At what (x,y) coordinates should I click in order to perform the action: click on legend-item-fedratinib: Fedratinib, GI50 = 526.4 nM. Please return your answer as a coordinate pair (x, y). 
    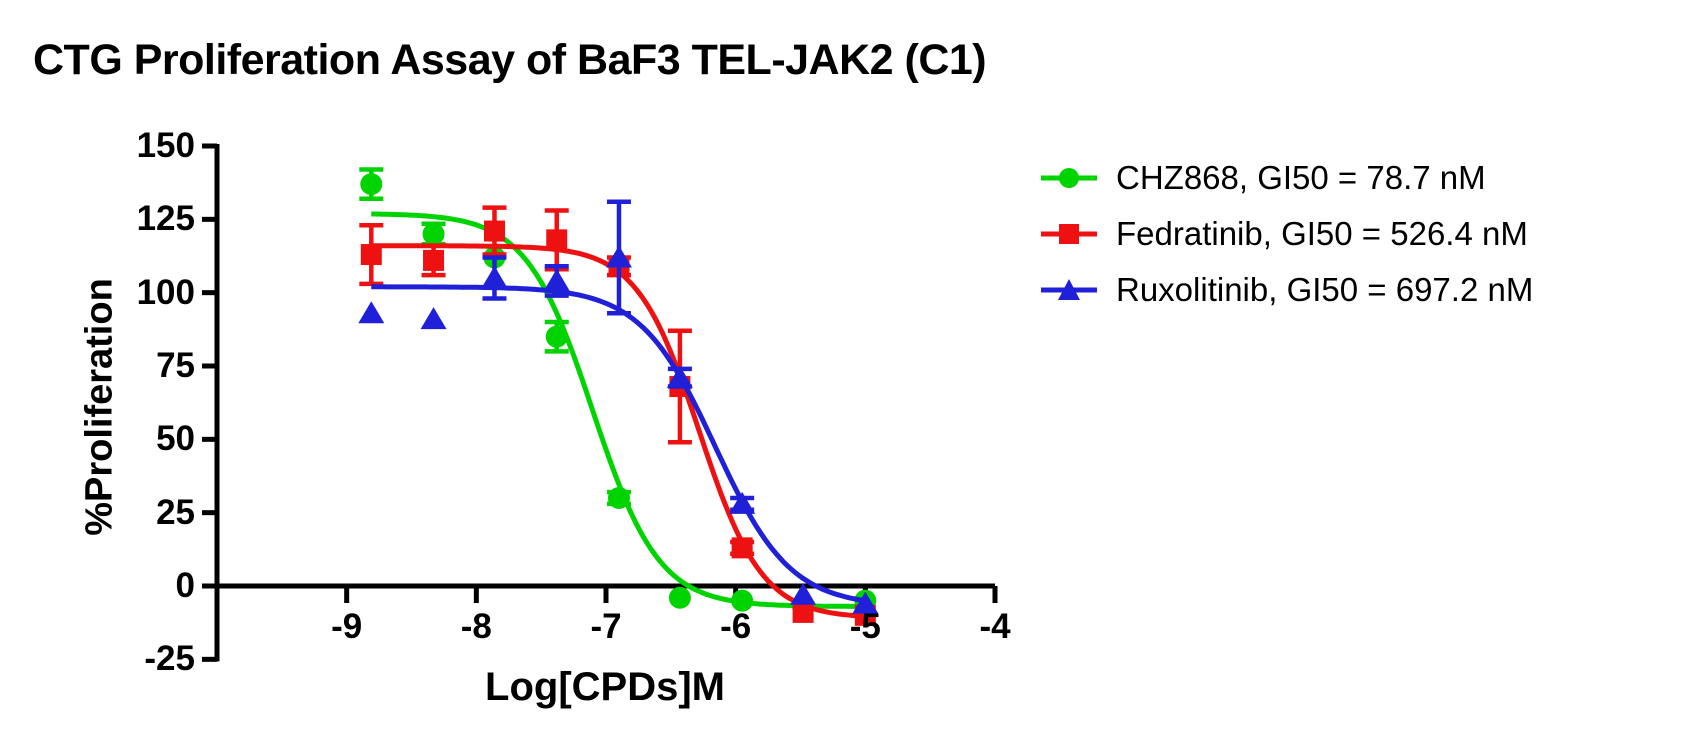
    Looking at the image, I should click on (1286, 234).